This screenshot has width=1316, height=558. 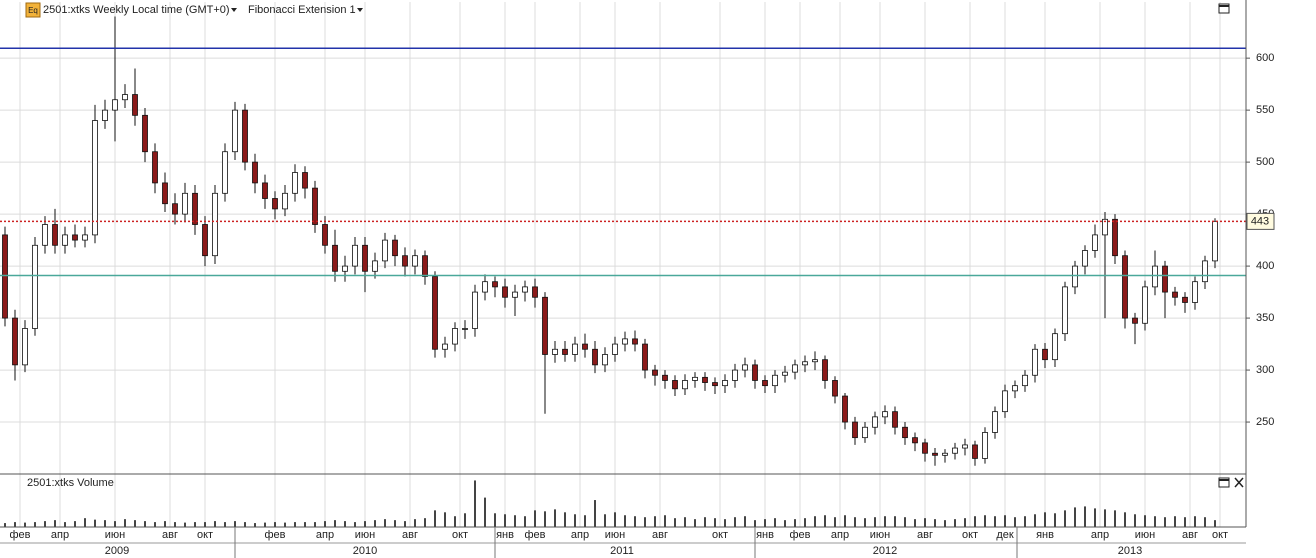 What do you see at coordinates (136, 10) in the screenshot?
I see `chart-title: 2501:xtks Weekly Local time (GMT+0)` at bounding box center [136, 10].